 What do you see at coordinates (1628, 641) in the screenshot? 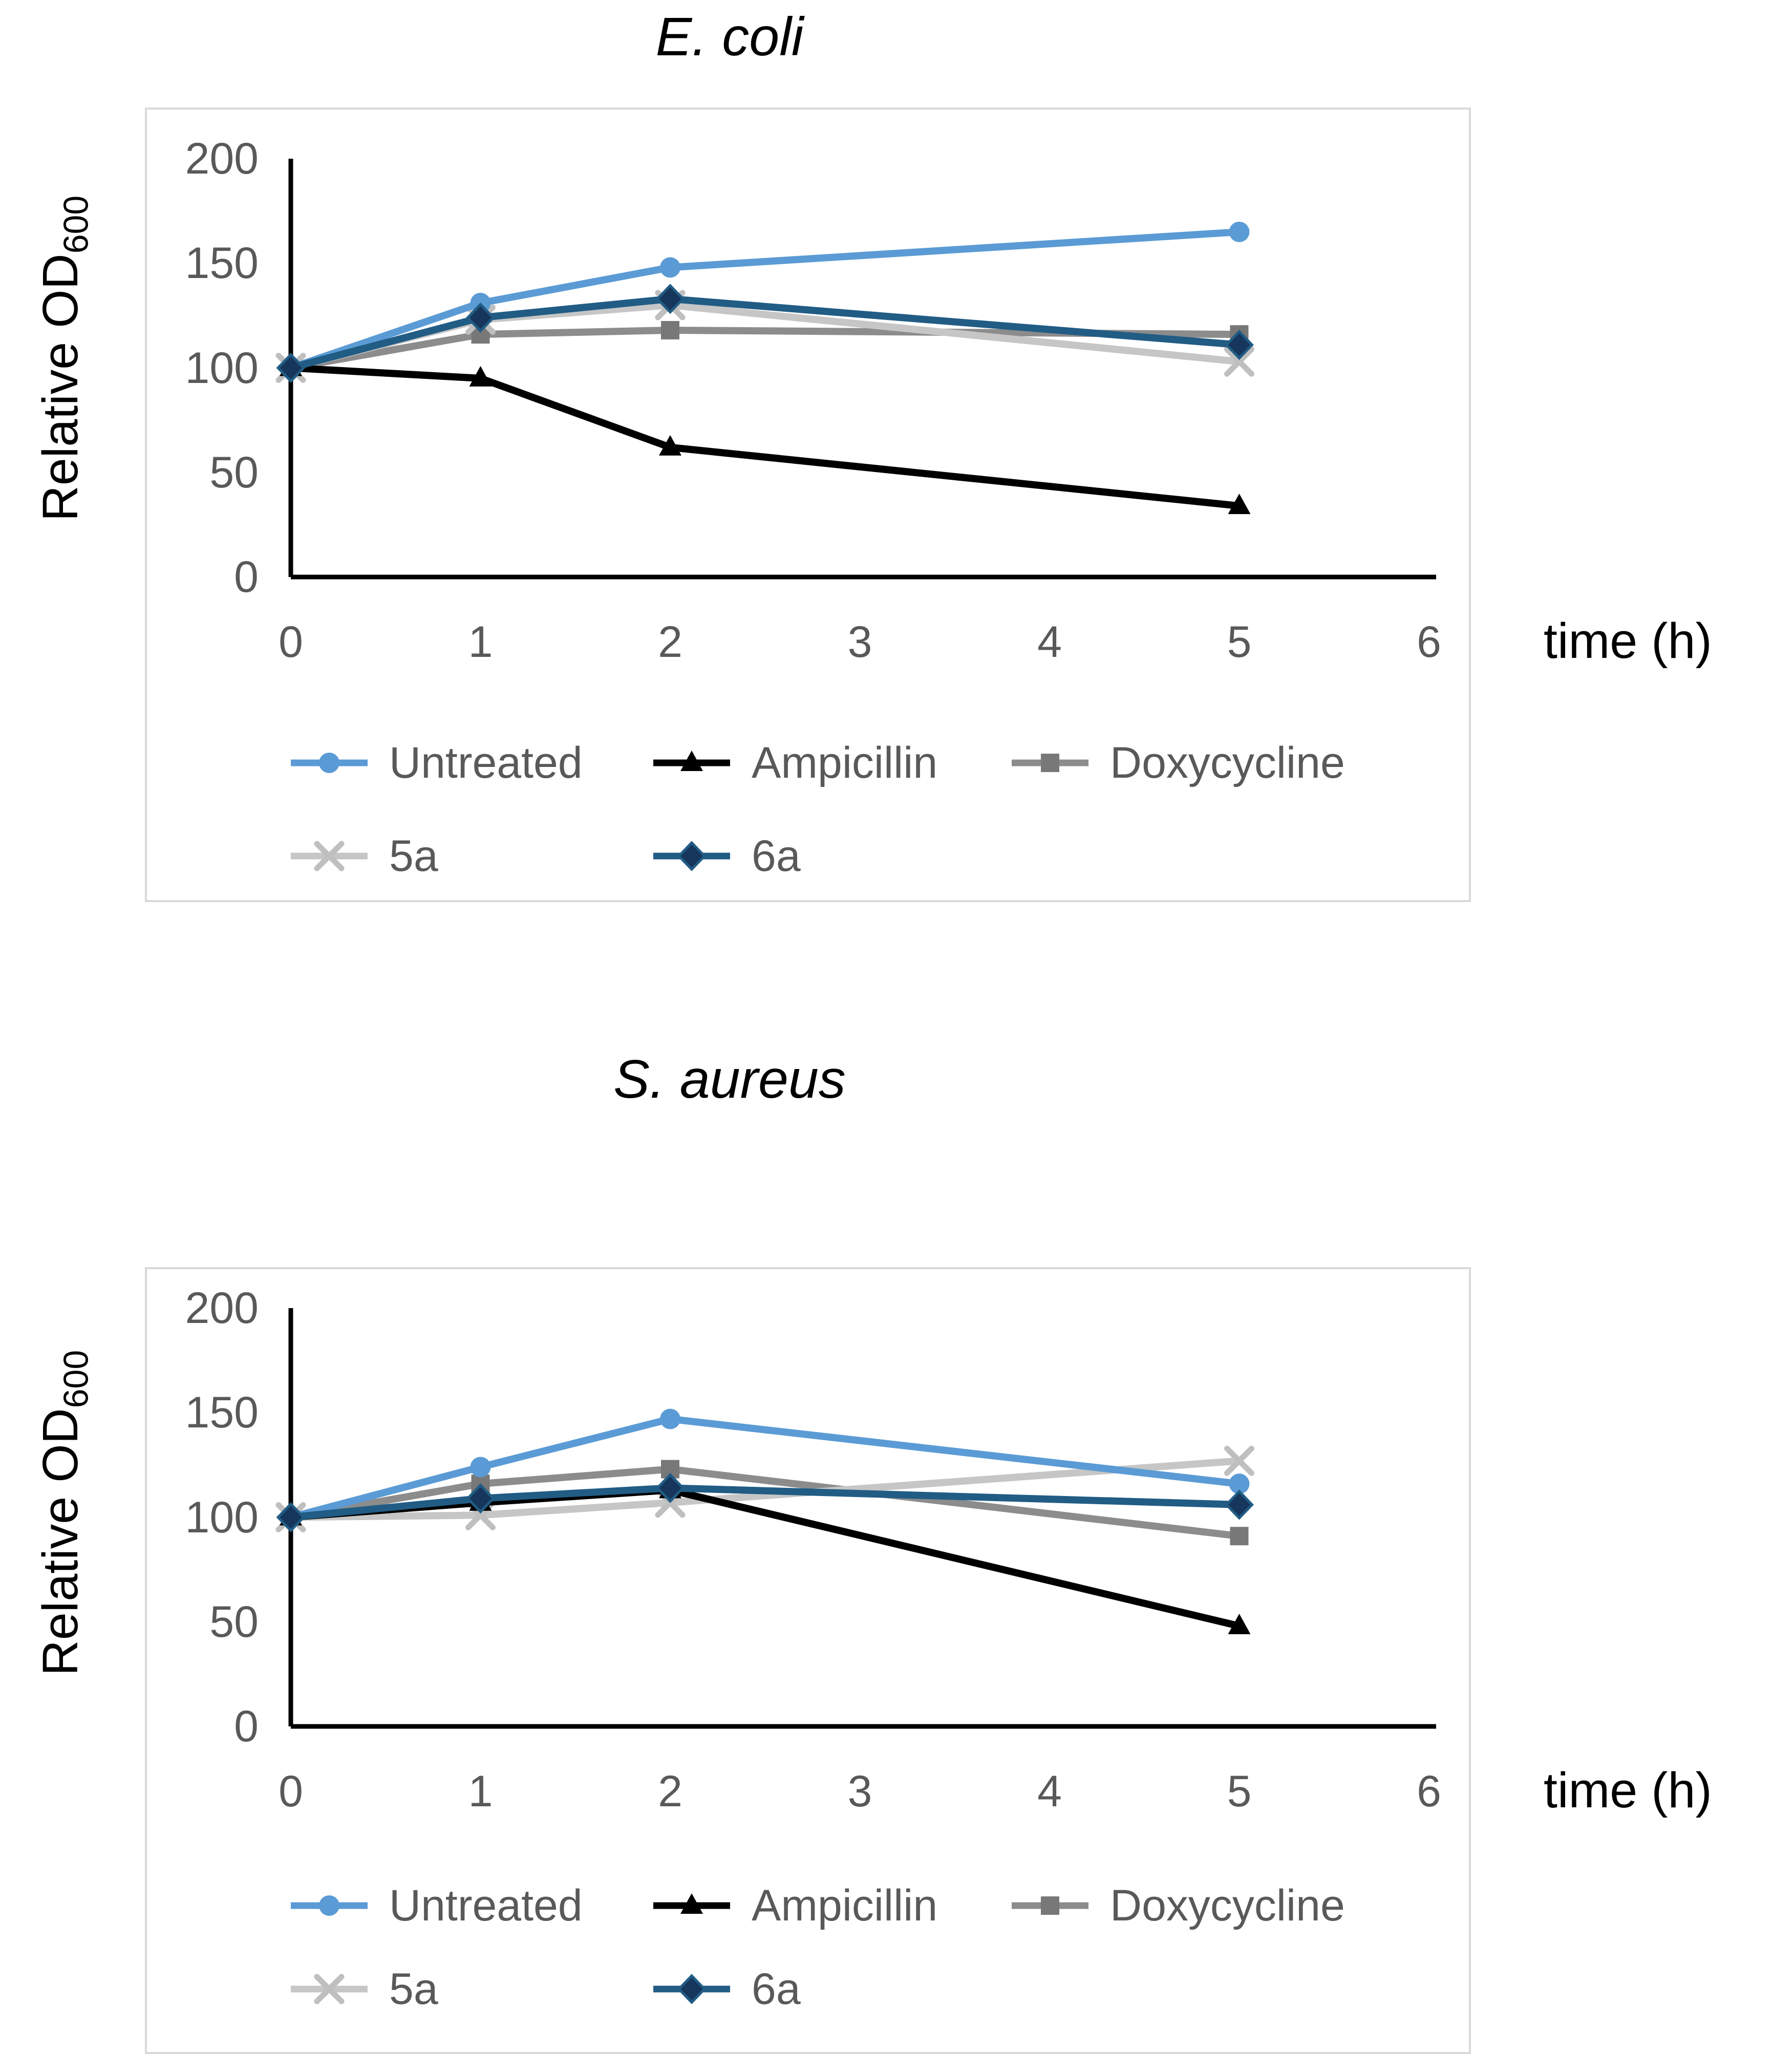
I see `x-axis-title-ecoli: time (h)` at bounding box center [1628, 641].